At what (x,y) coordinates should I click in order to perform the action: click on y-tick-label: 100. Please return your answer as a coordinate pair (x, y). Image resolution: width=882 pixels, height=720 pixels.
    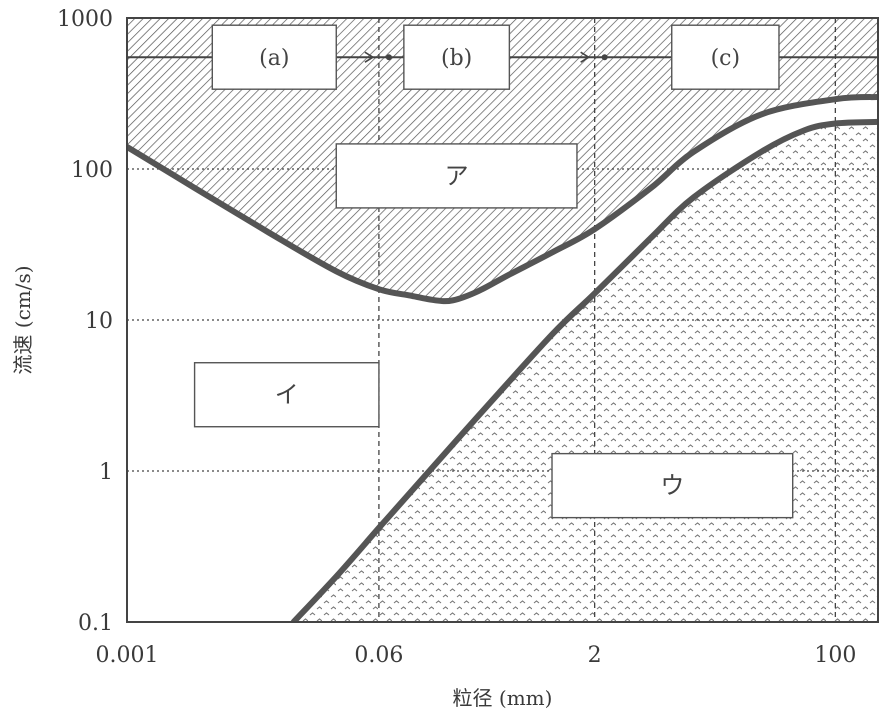
    Looking at the image, I should click on (92, 170).